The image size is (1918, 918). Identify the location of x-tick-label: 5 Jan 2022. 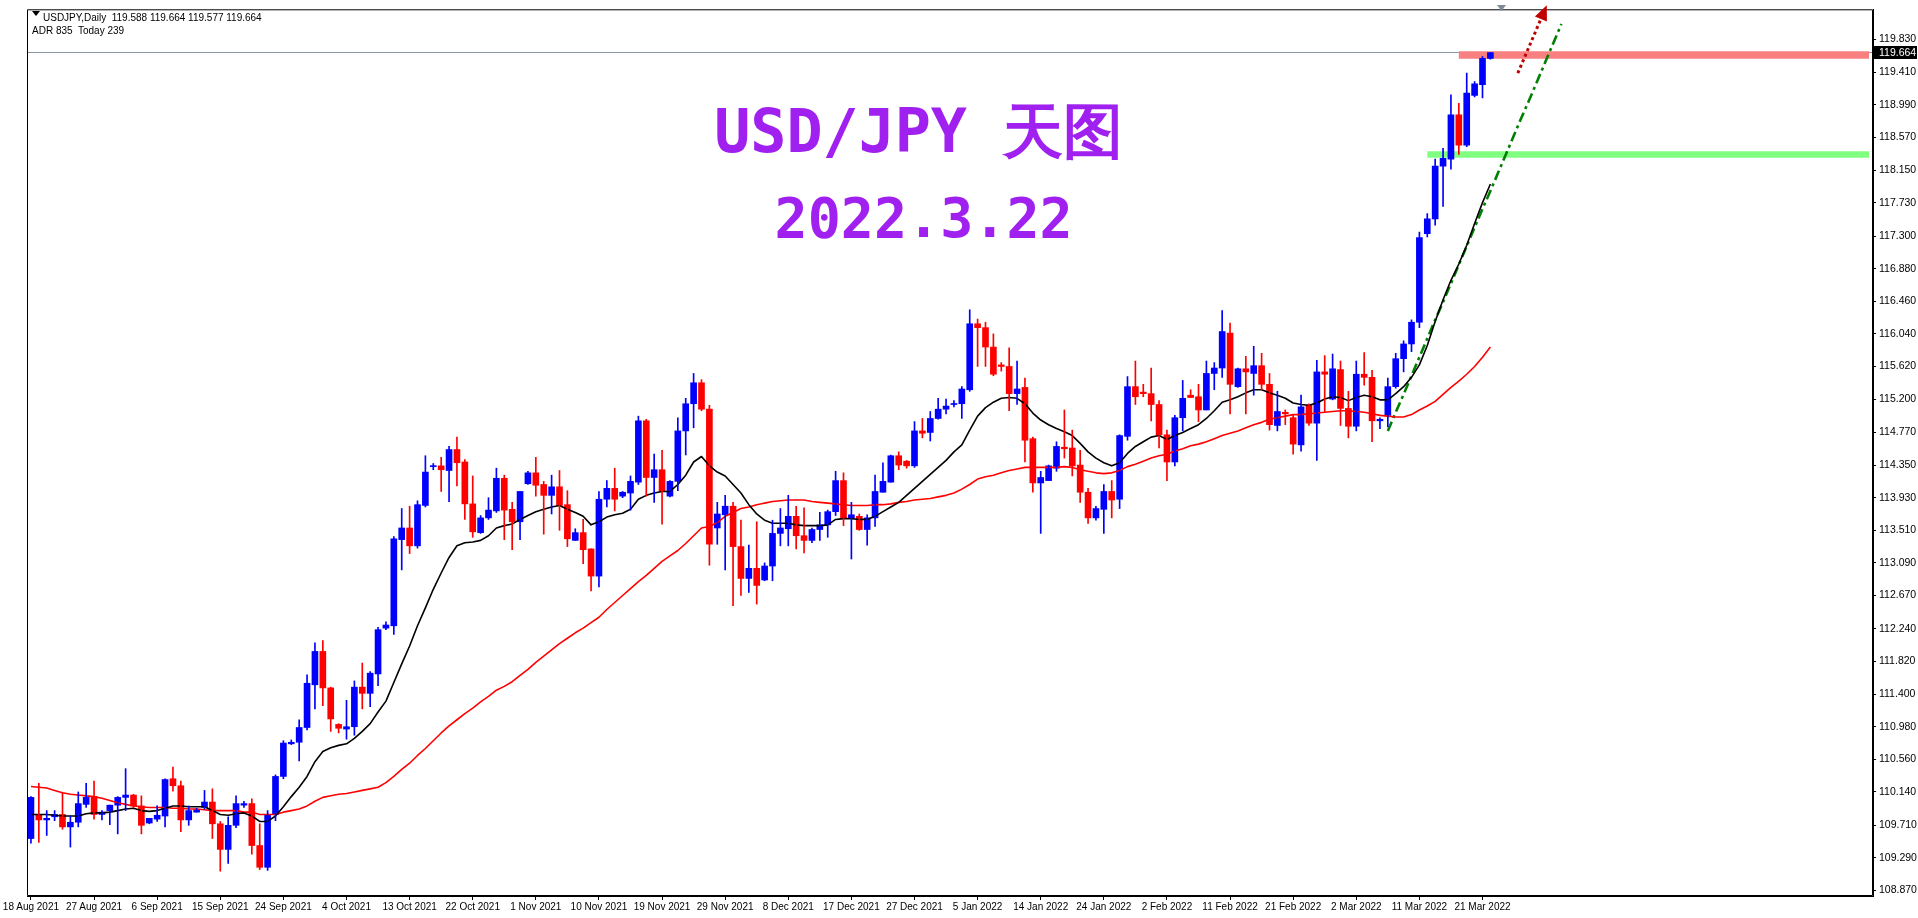
(977, 906).